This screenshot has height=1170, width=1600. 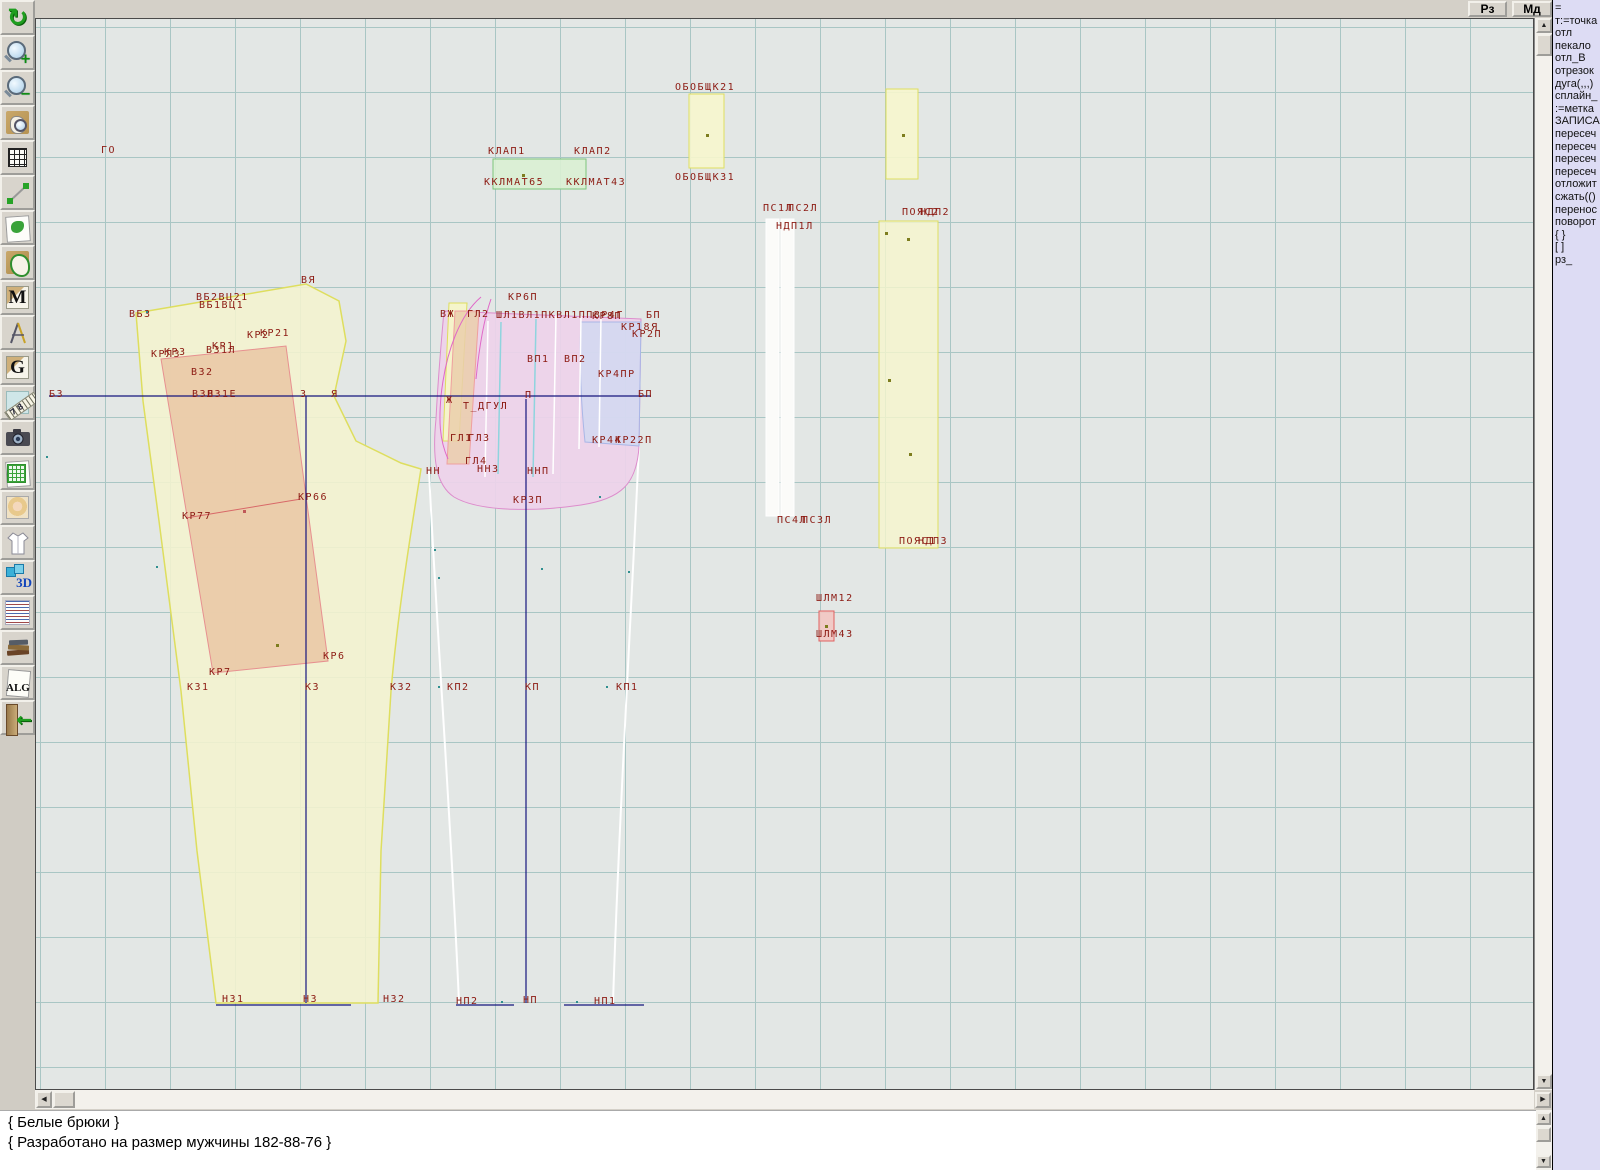 What do you see at coordinates (20, 403) in the screenshot?
I see `ruler-button: 7 8` at bounding box center [20, 403].